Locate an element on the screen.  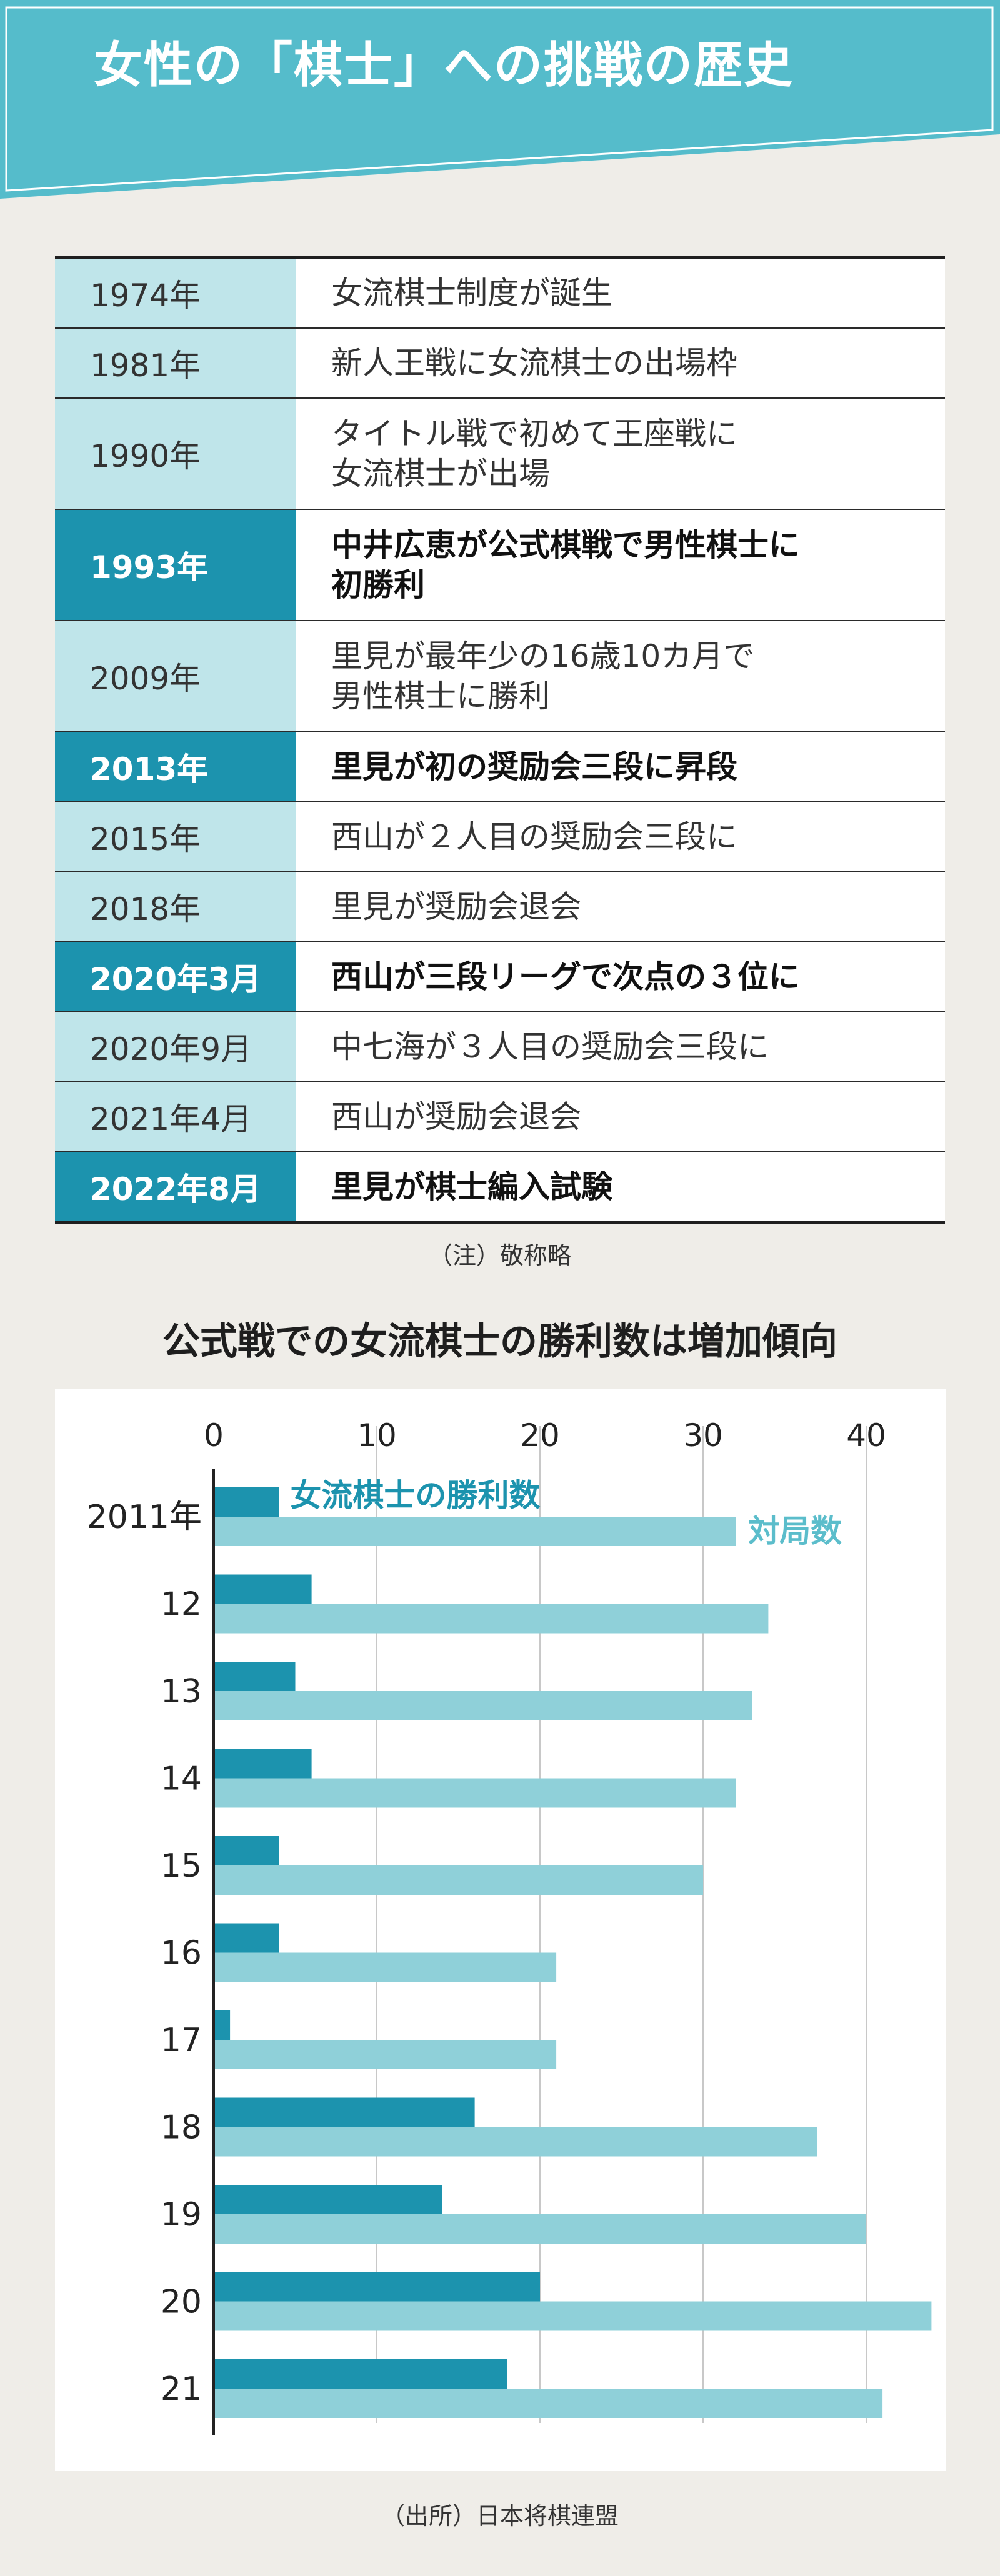
timeline-event: 西山が奨励会退会 is located at coordinates (620, 1116).